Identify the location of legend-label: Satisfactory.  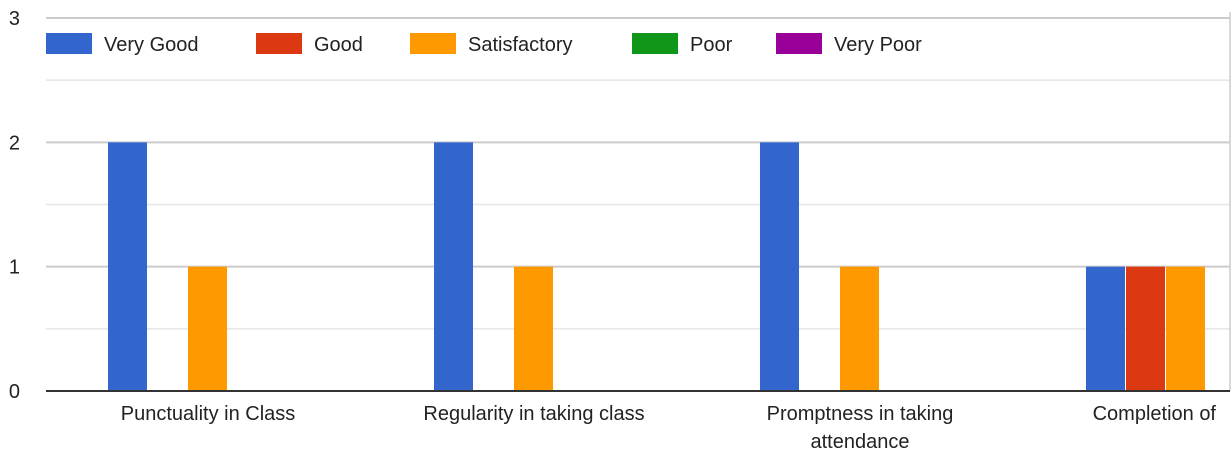
(520, 45).